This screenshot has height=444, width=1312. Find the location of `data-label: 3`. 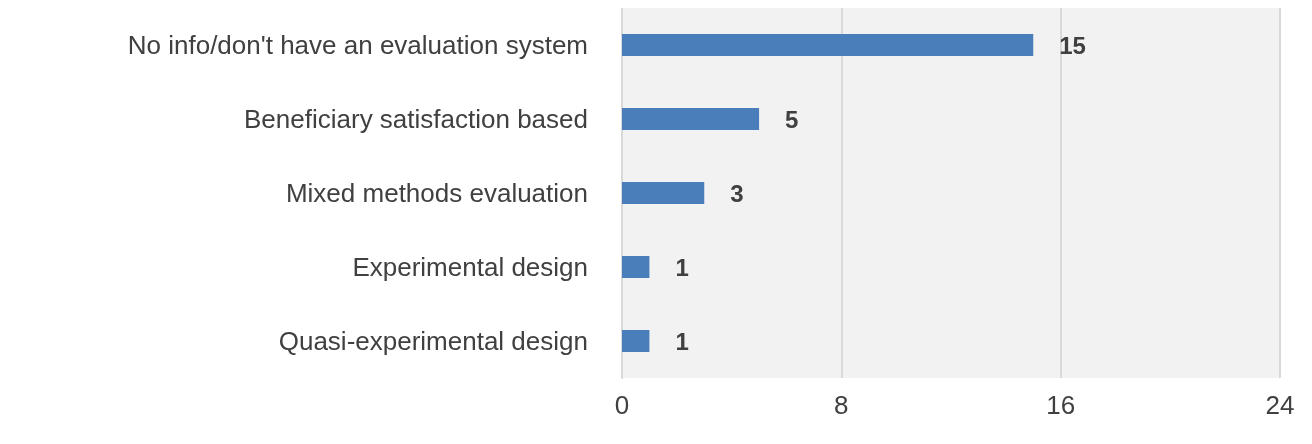

data-label: 3 is located at coordinates (737, 193).